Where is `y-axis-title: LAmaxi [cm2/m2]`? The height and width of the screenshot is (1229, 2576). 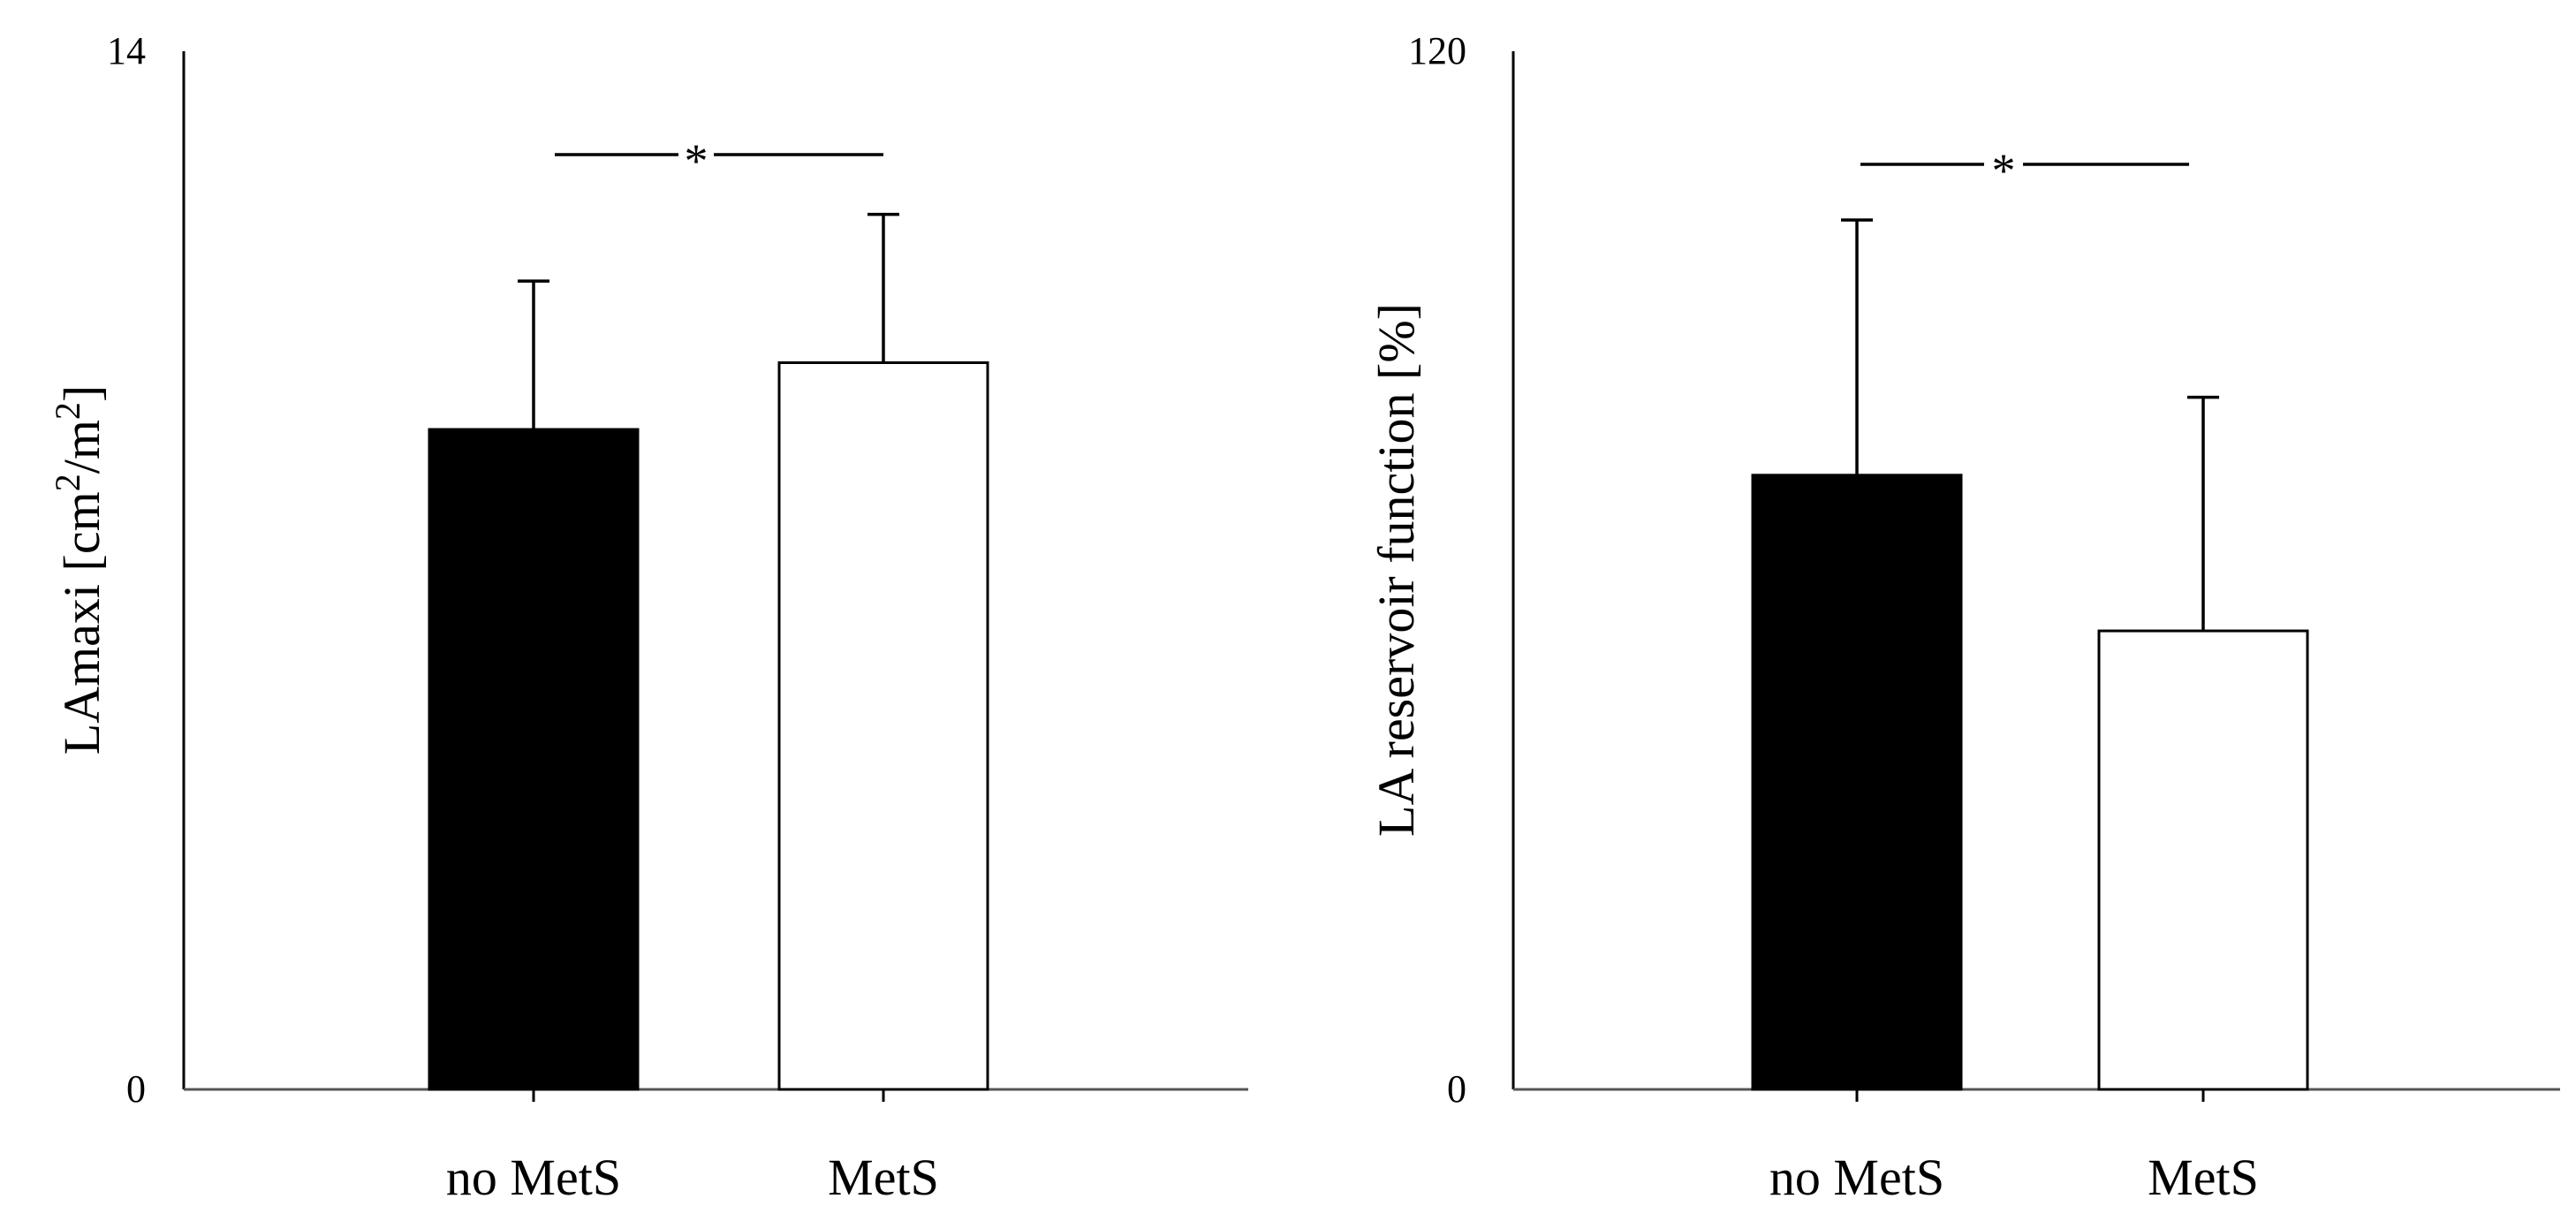
y-axis-title: LAmaxi [cm2/m2] is located at coordinates (79, 570).